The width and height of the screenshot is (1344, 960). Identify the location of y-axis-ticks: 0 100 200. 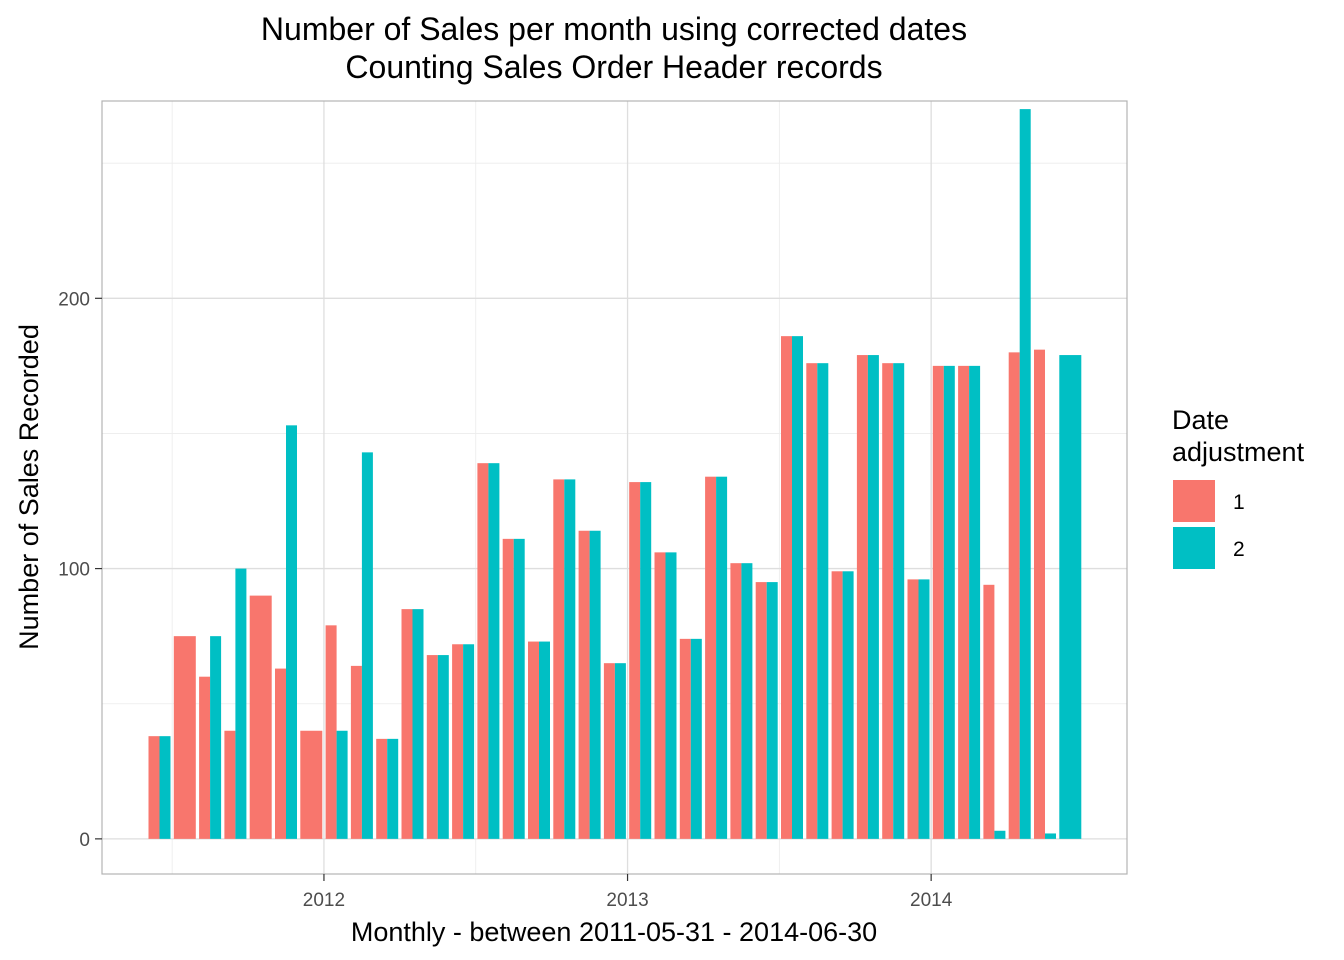
(80, 570).